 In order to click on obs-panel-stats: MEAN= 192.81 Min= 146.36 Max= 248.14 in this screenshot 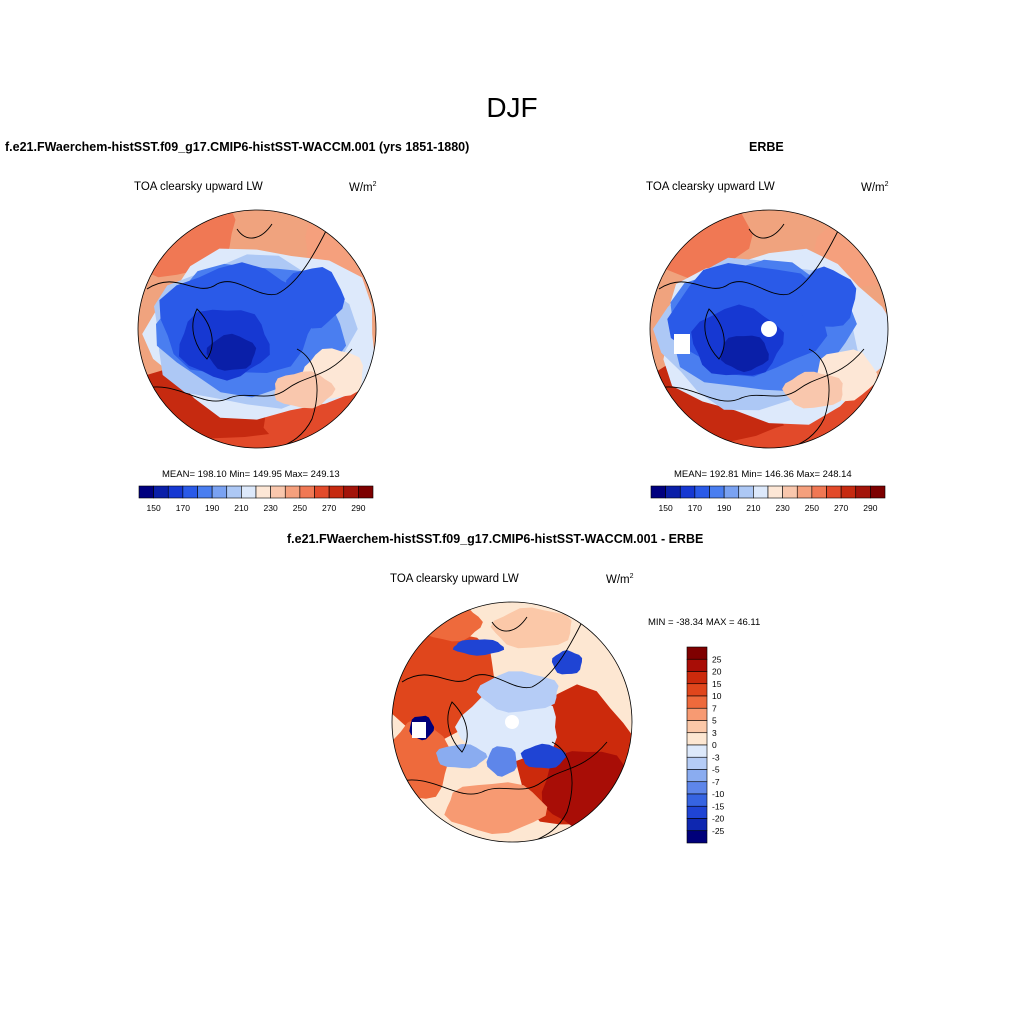, I will do `click(763, 474)`.